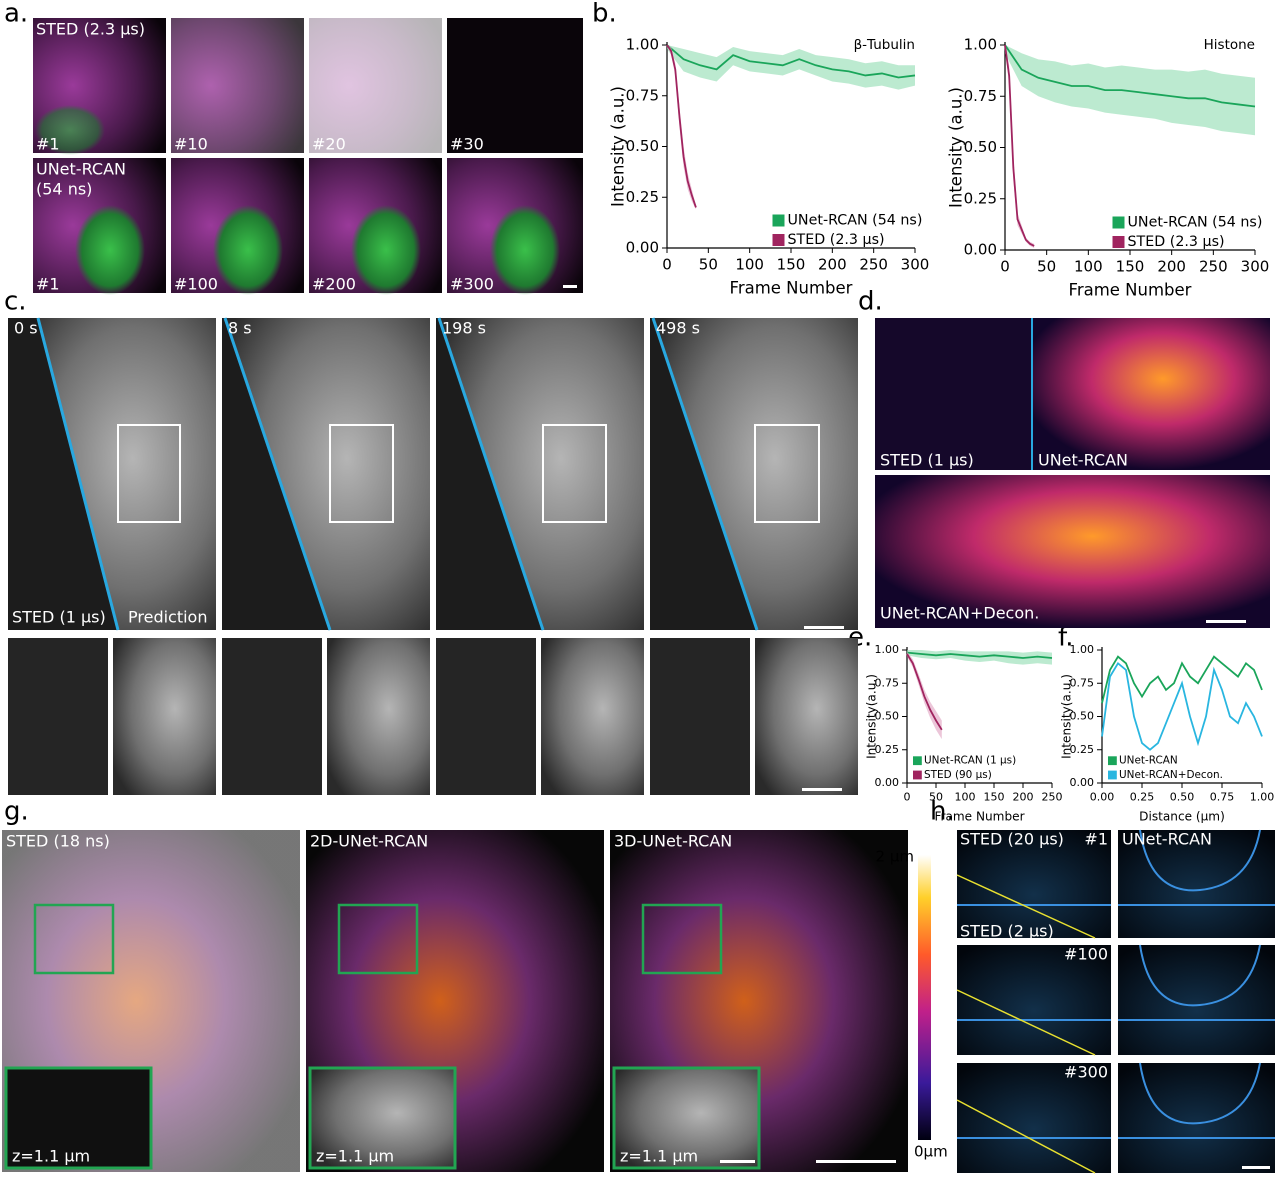 Image resolution: width=1280 pixels, height=1179 pixels. Describe the element at coordinates (196, 284) in the screenshot. I see `image-label: #100` at that location.